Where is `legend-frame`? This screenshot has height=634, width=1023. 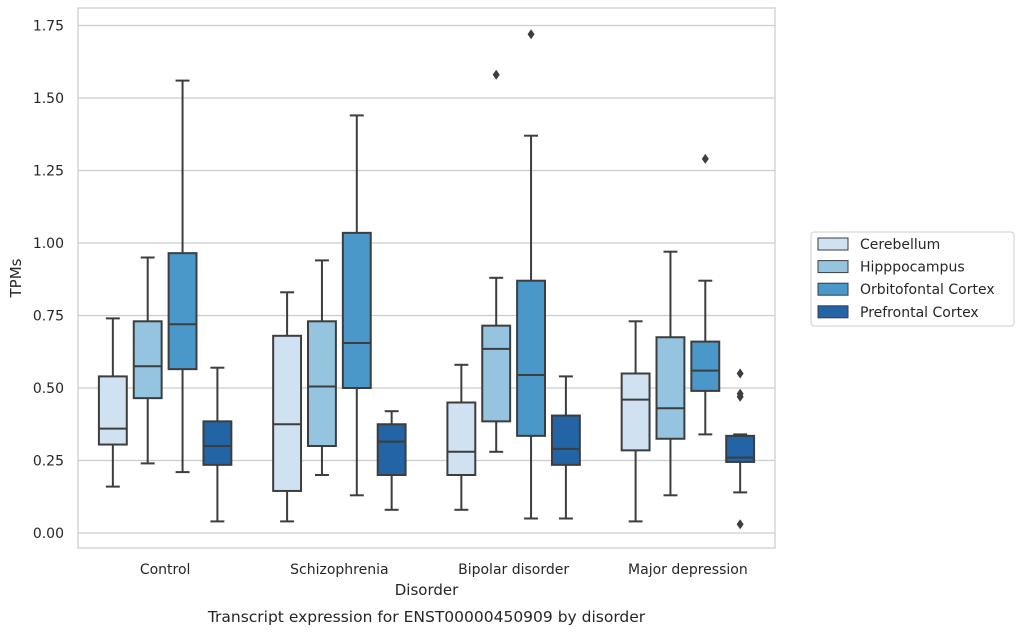 legend-frame is located at coordinates (912, 279).